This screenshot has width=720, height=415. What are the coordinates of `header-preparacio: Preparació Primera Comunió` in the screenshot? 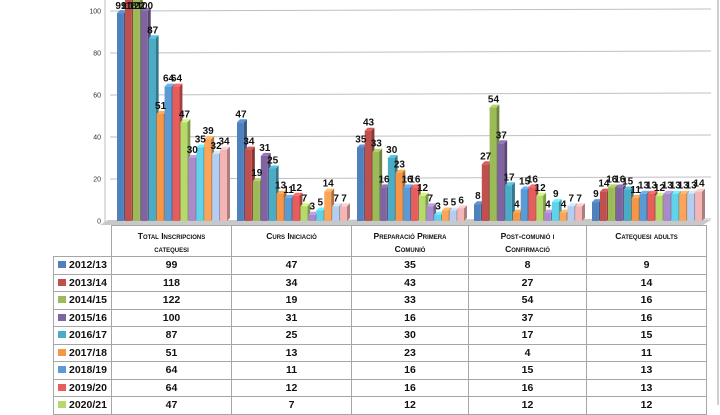 It's located at (410, 241).